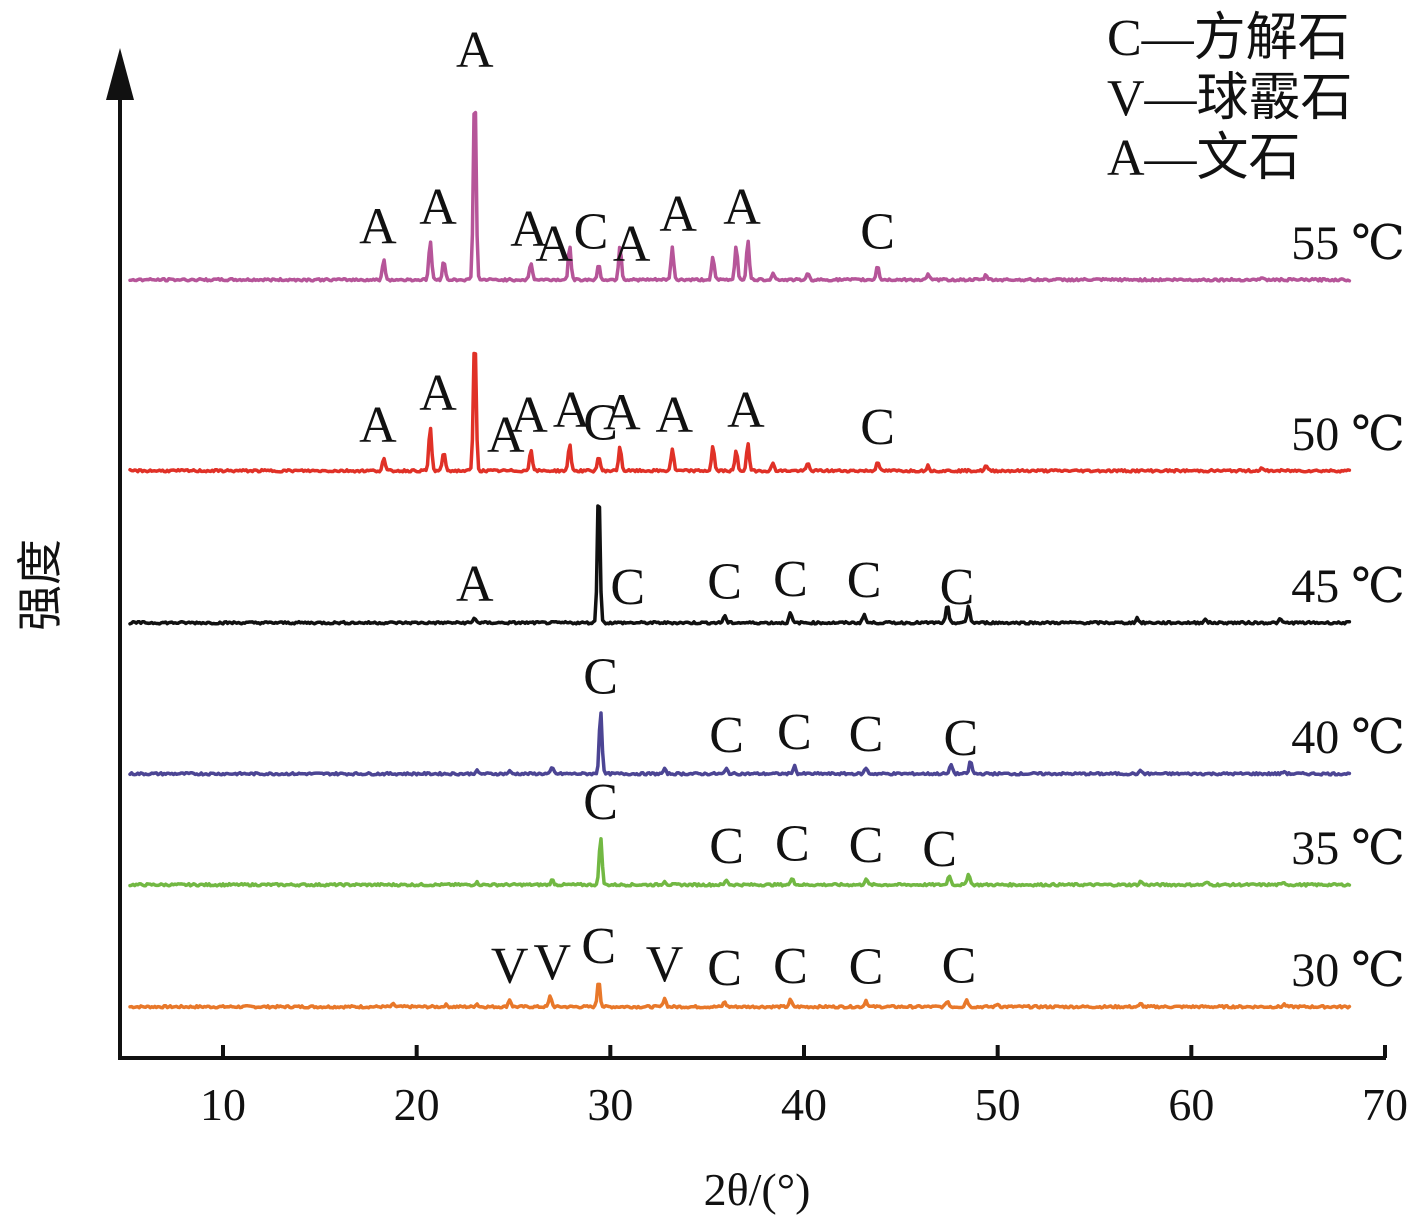  What do you see at coordinates (1385, 1104) in the screenshot?
I see `x-tick-label: 70` at bounding box center [1385, 1104].